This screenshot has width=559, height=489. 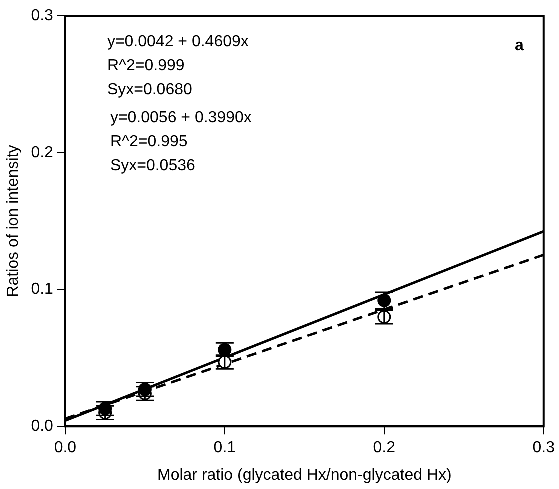 What do you see at coordinates (225, 448) in the screenshot?
I see `x-tick-label: 0.1` at bounding box center [225, 448].